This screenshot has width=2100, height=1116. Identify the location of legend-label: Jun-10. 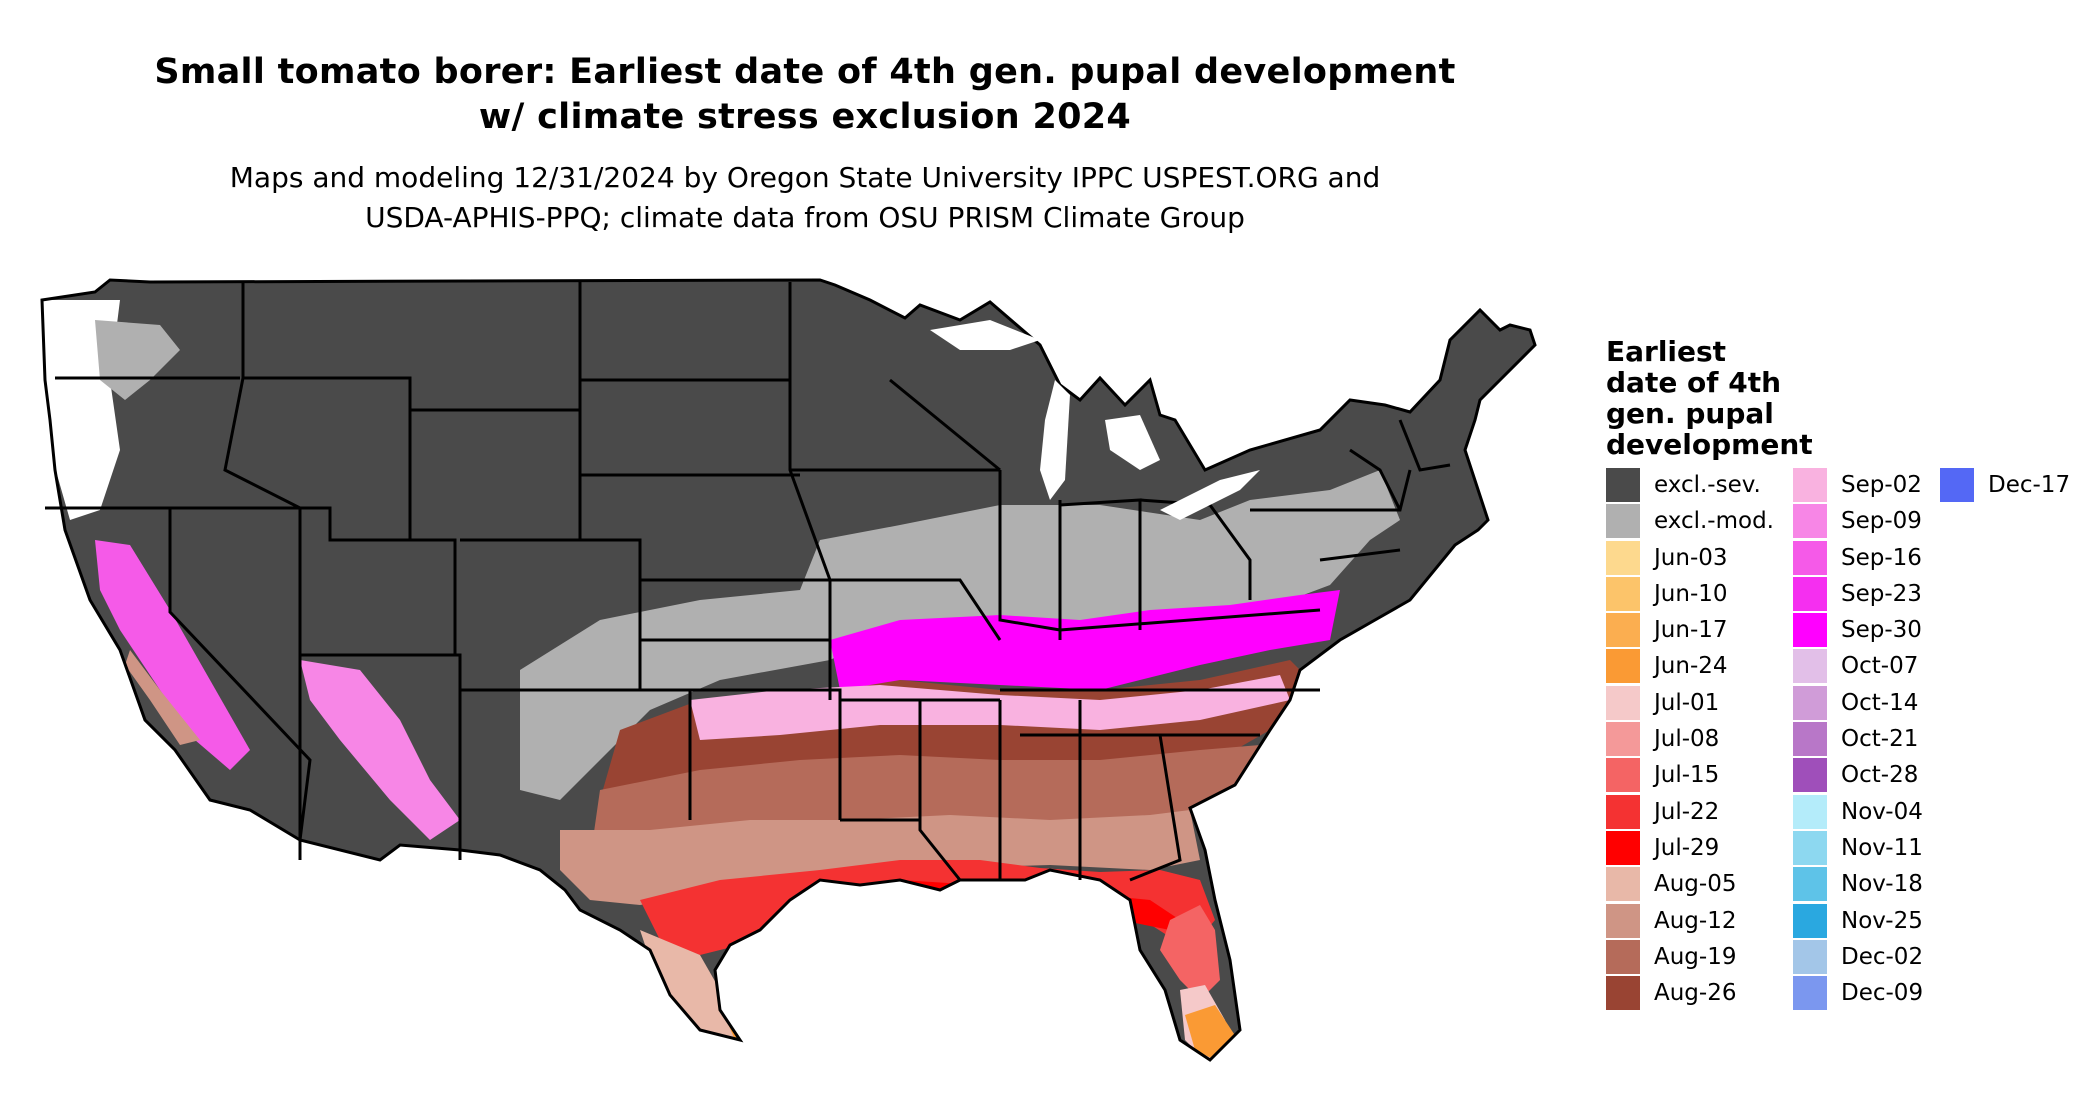
(1691, 593).